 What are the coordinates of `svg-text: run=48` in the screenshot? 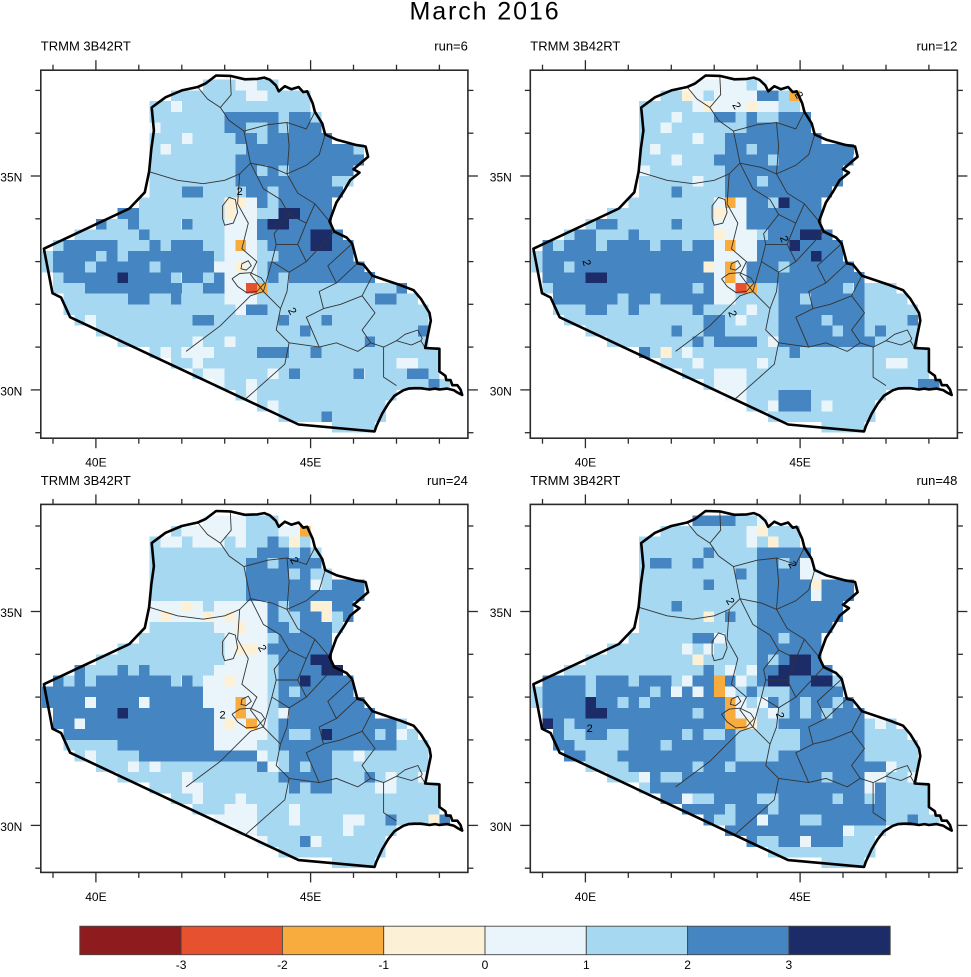 It's located at (937, 480).